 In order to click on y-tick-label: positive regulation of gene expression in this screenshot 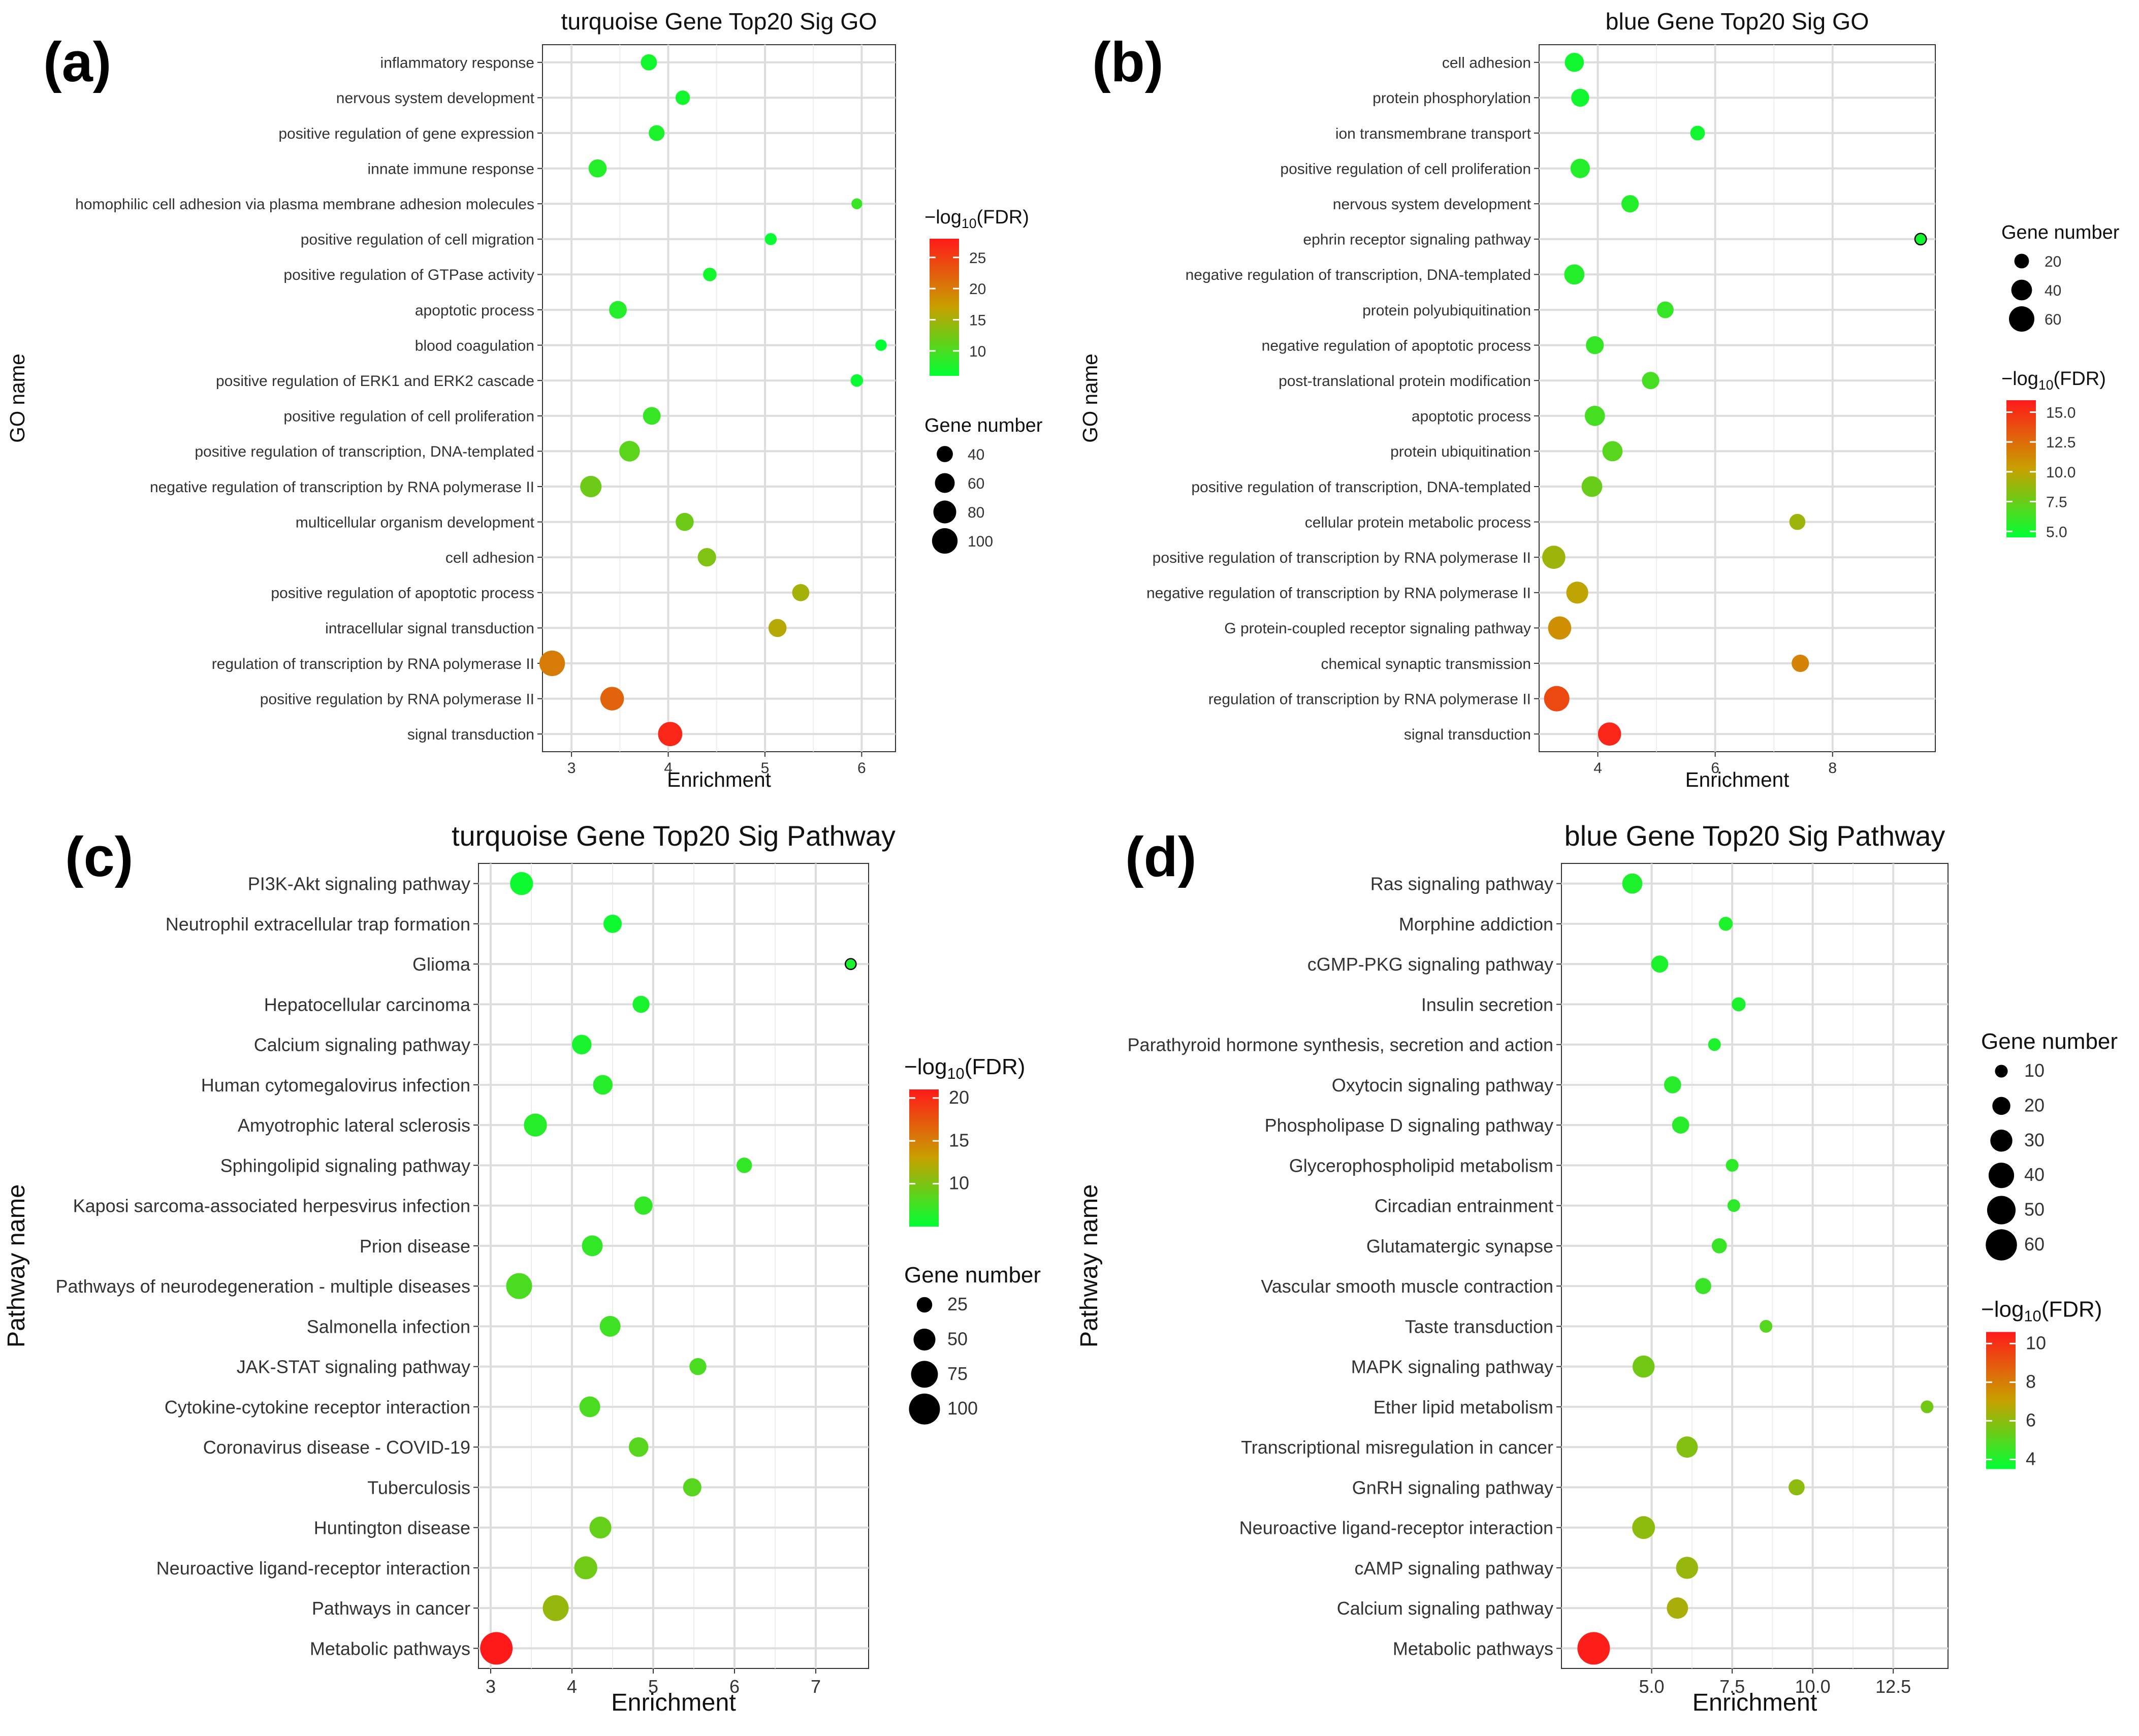, I will do `click(406, 133)`.